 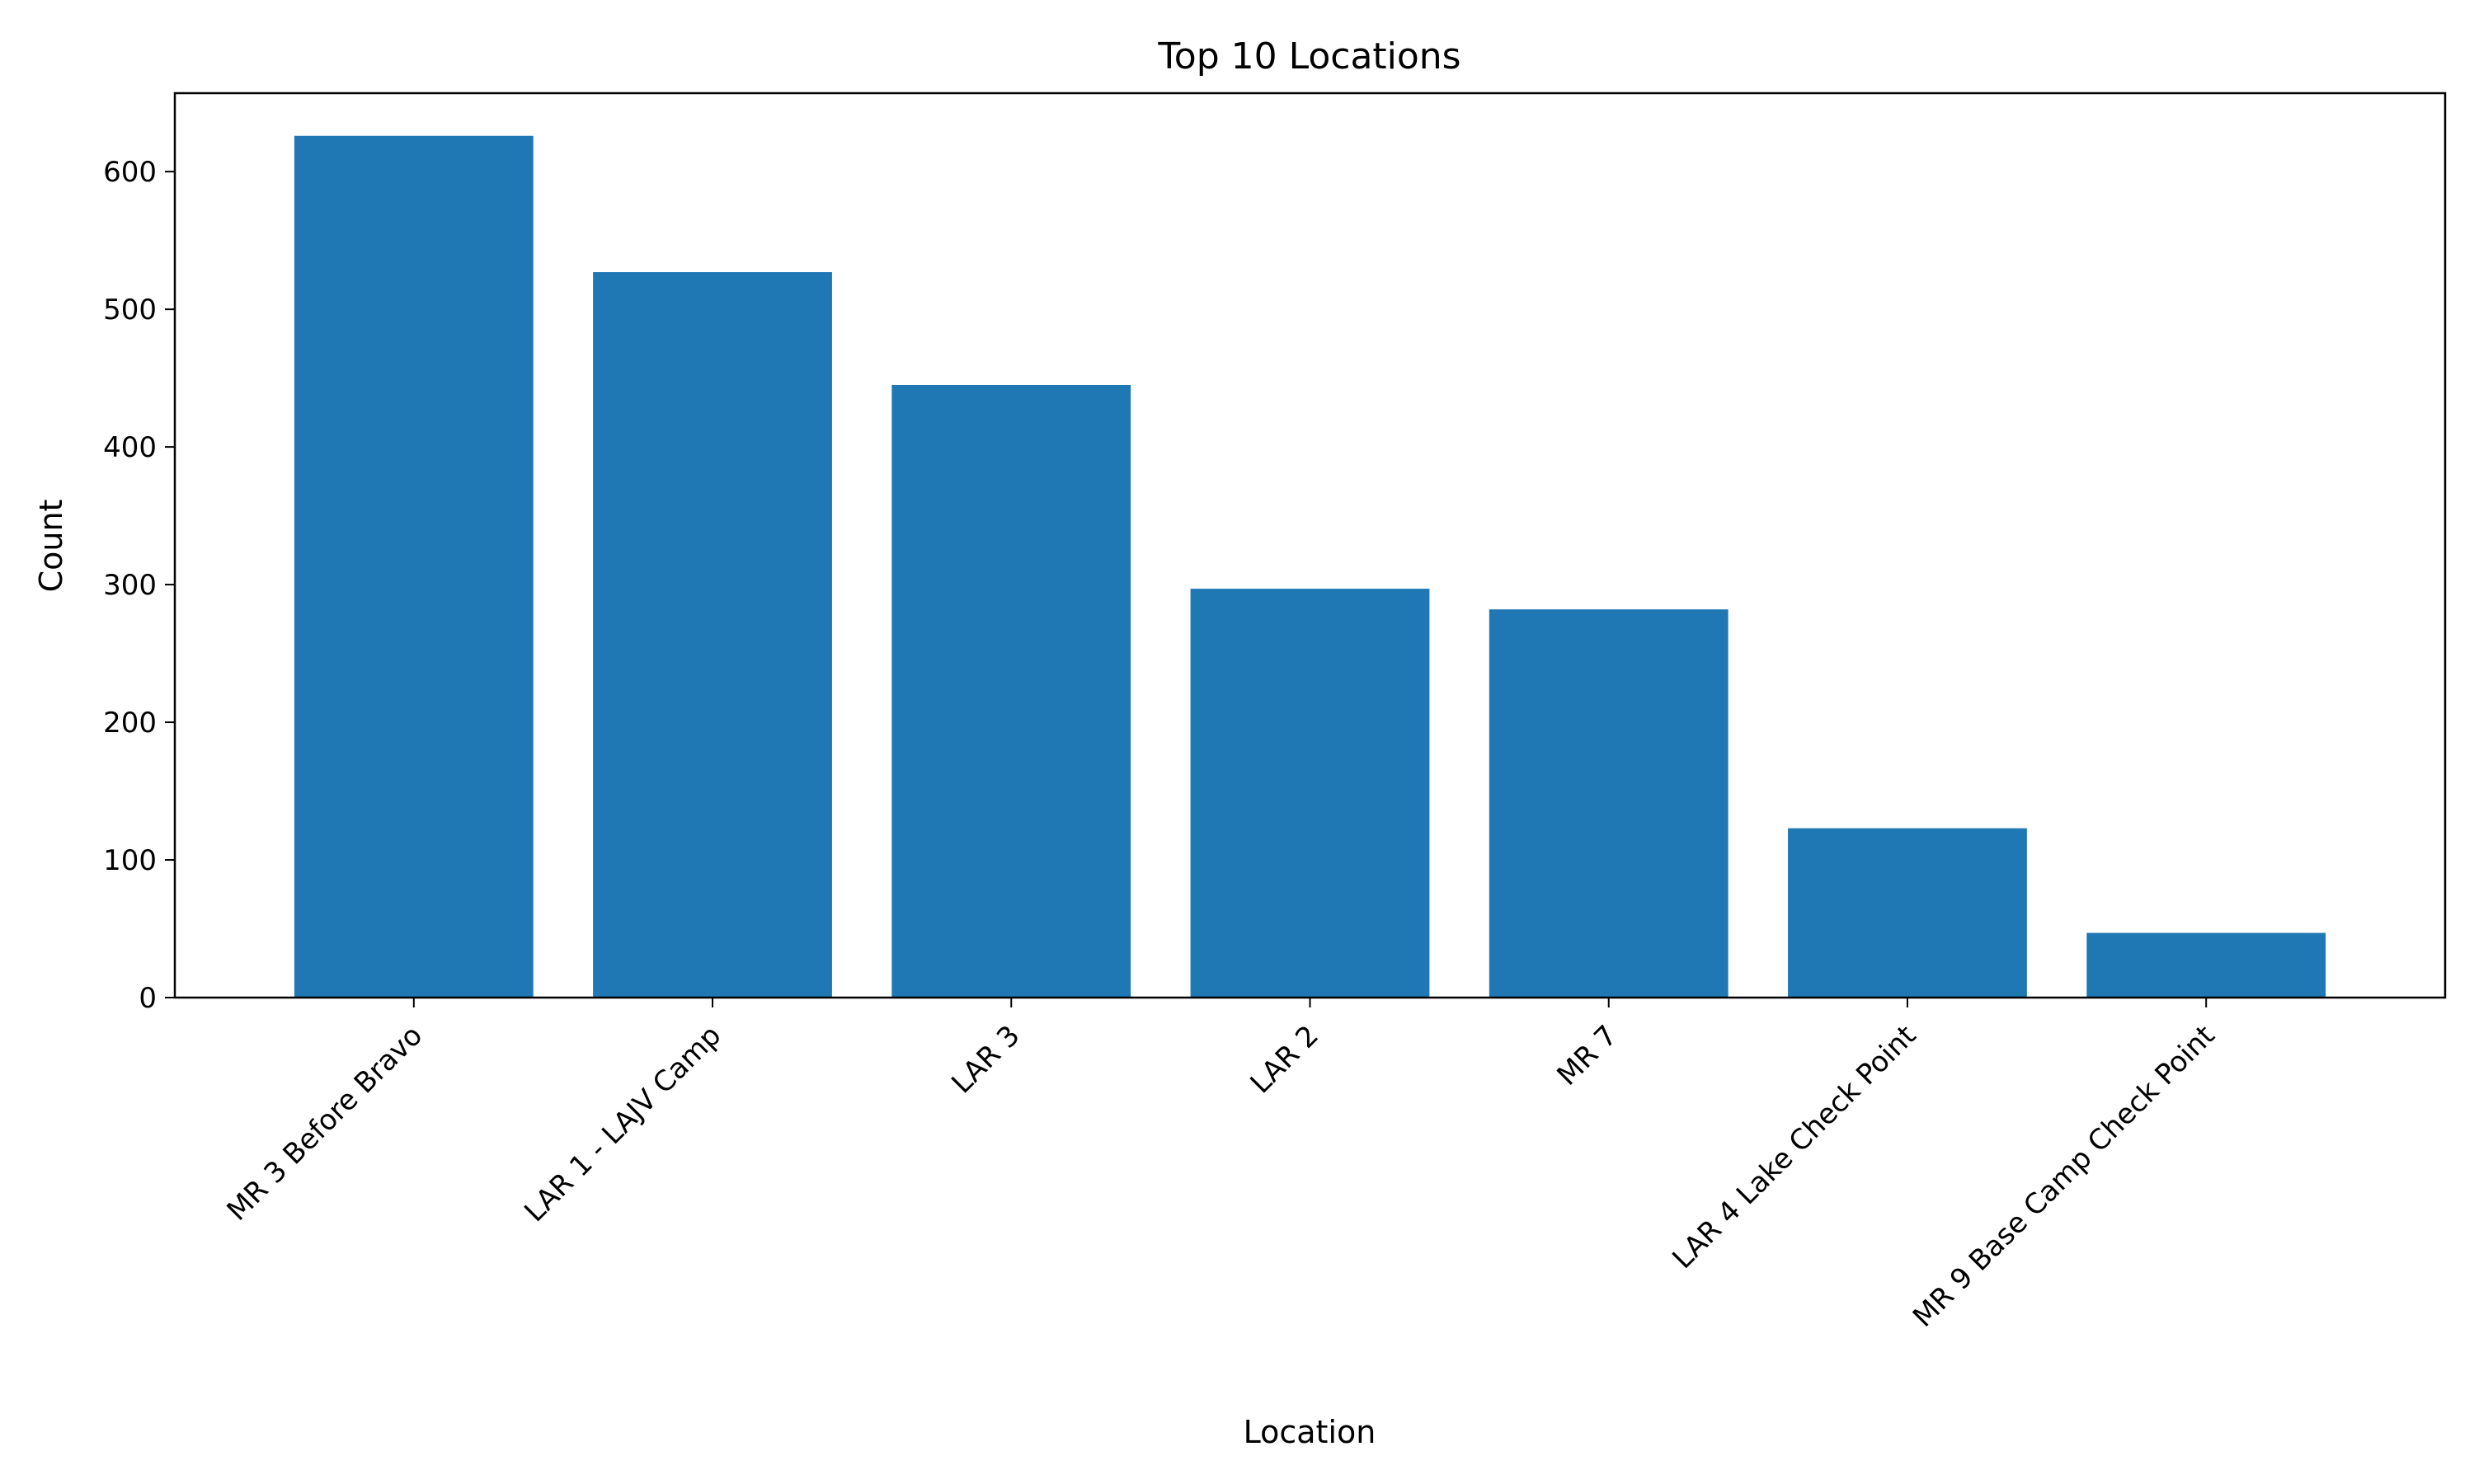 I want to click on x-tick-label: LAR 2, so click(x=1284, y=1059).